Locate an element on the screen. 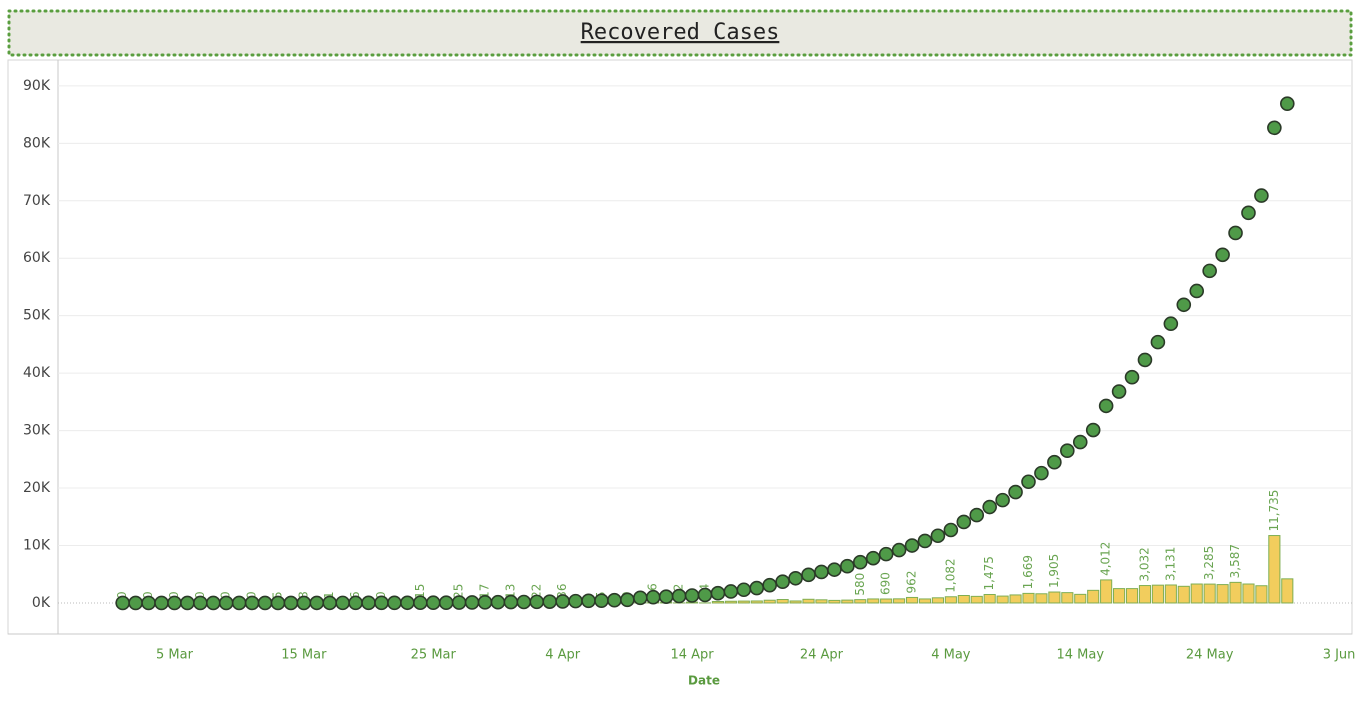 The width and height of the screenshot is (1362, 708). x-tick-label: 4 Apr is located at coordinates (563, 655).